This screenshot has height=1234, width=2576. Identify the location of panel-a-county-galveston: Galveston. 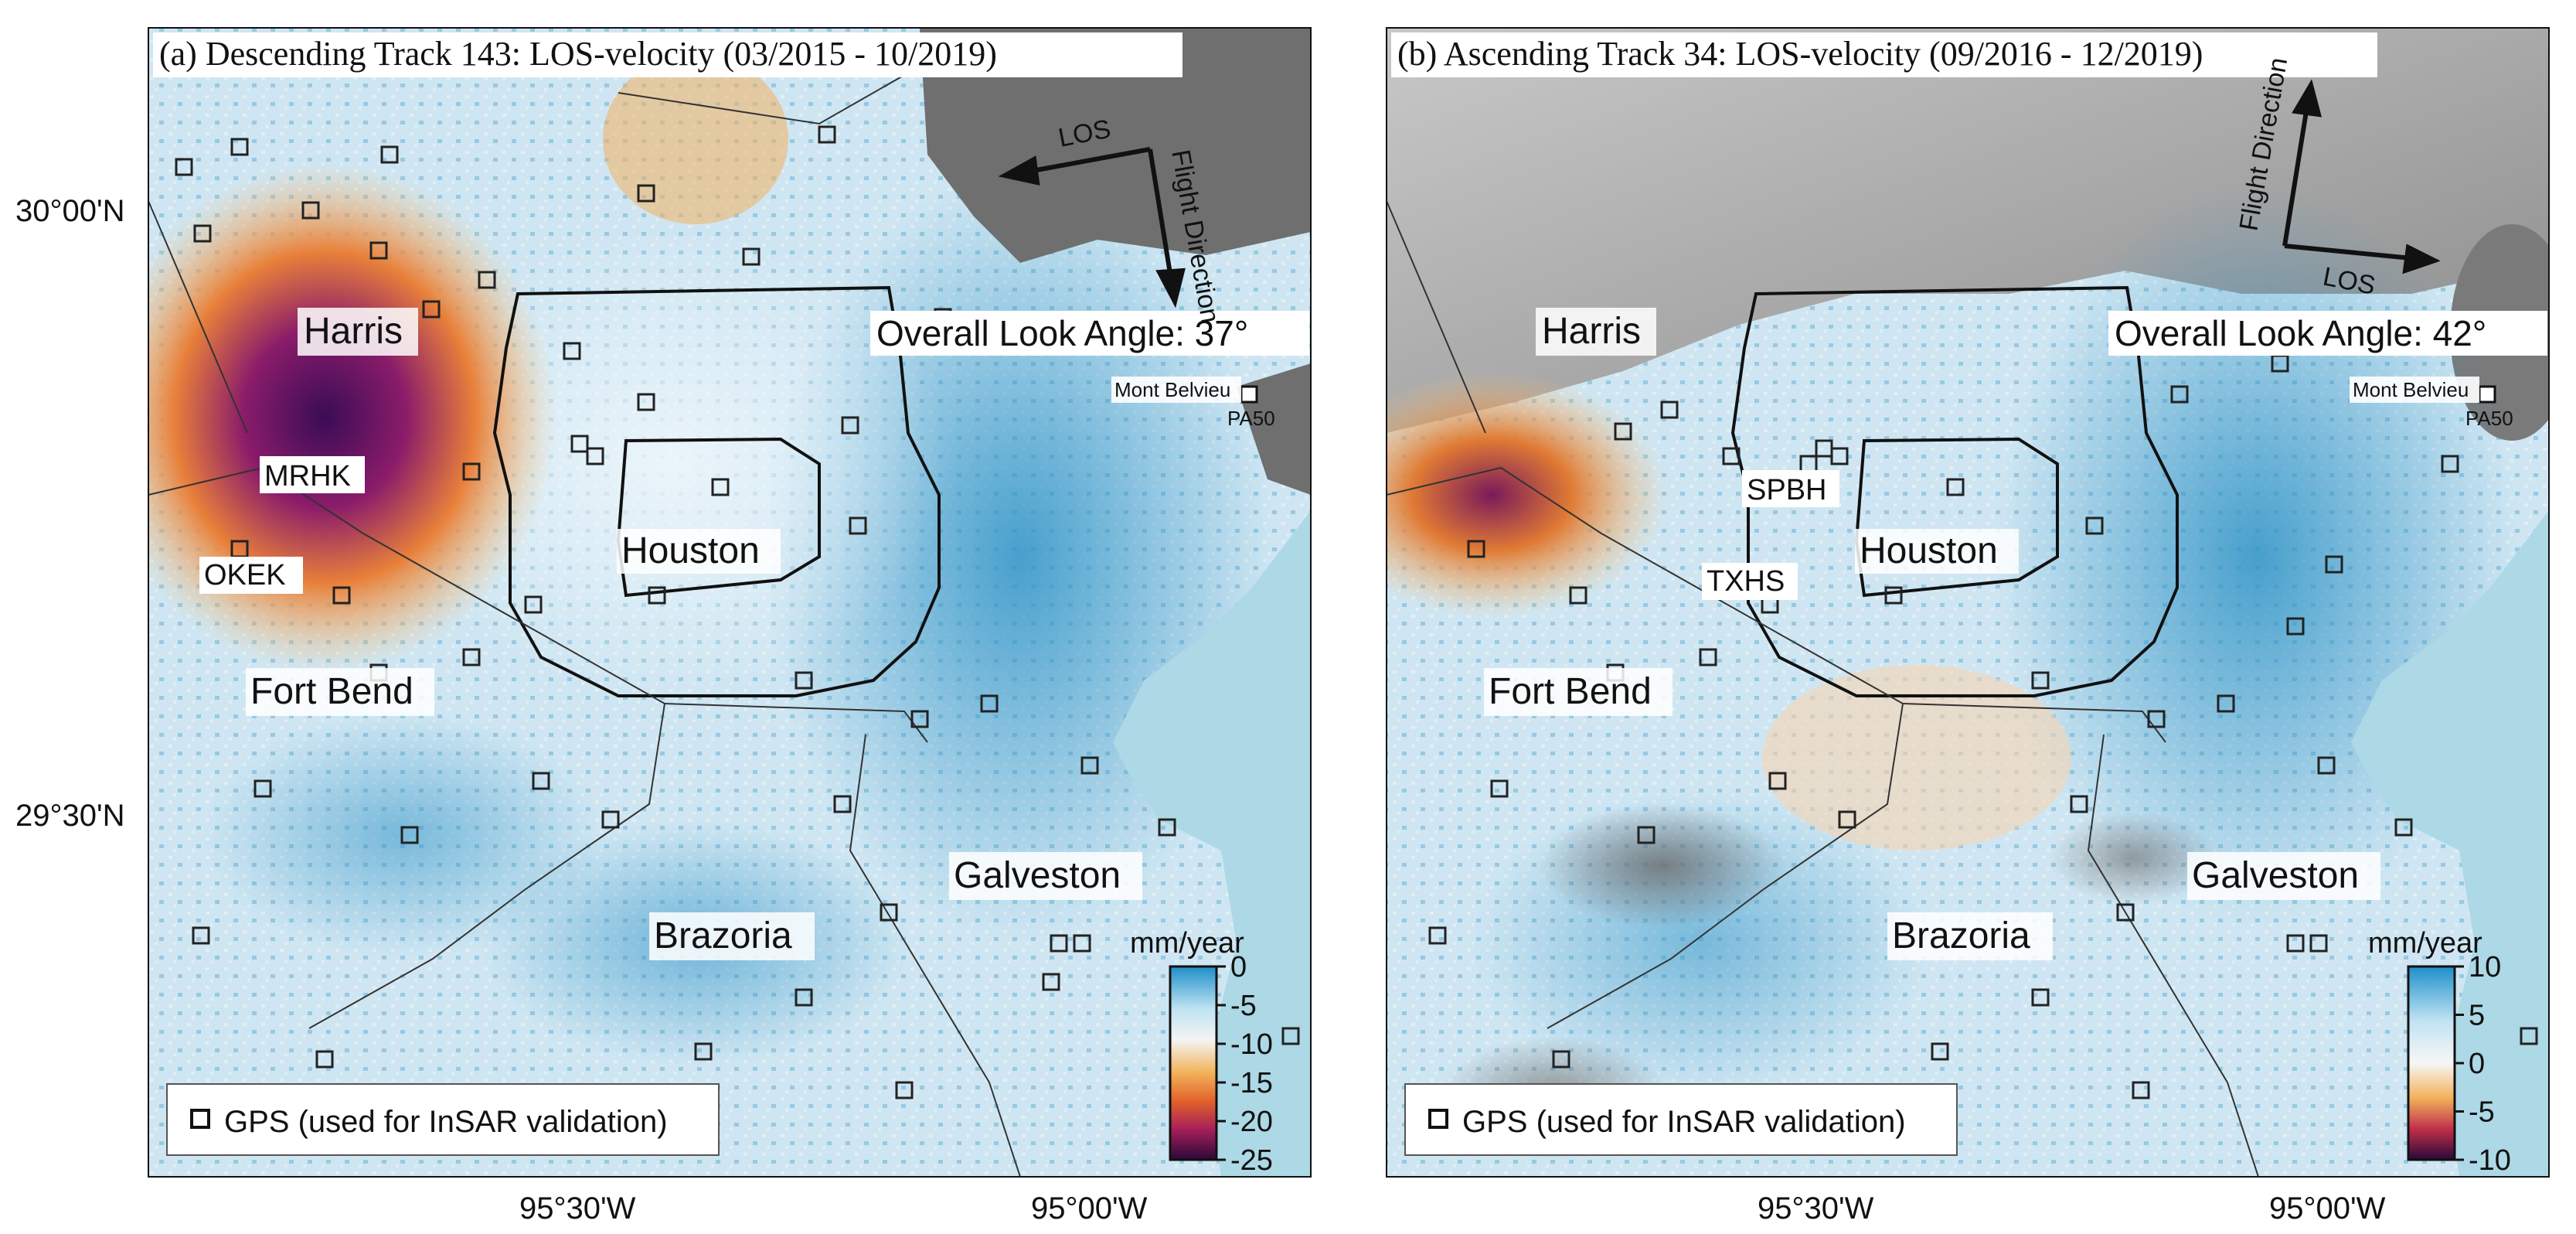
(1037, 875).